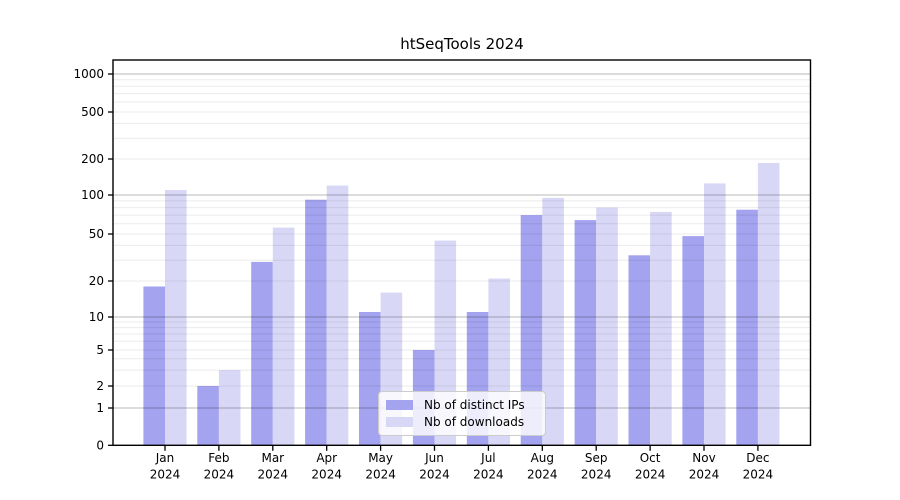 The image size is (900, 500). What do you see at coordinates (474, 405) in the screenshot?
I see `legend-label-distinct-ips: Nb of distinct IPs` at bounding box center [474, 405].